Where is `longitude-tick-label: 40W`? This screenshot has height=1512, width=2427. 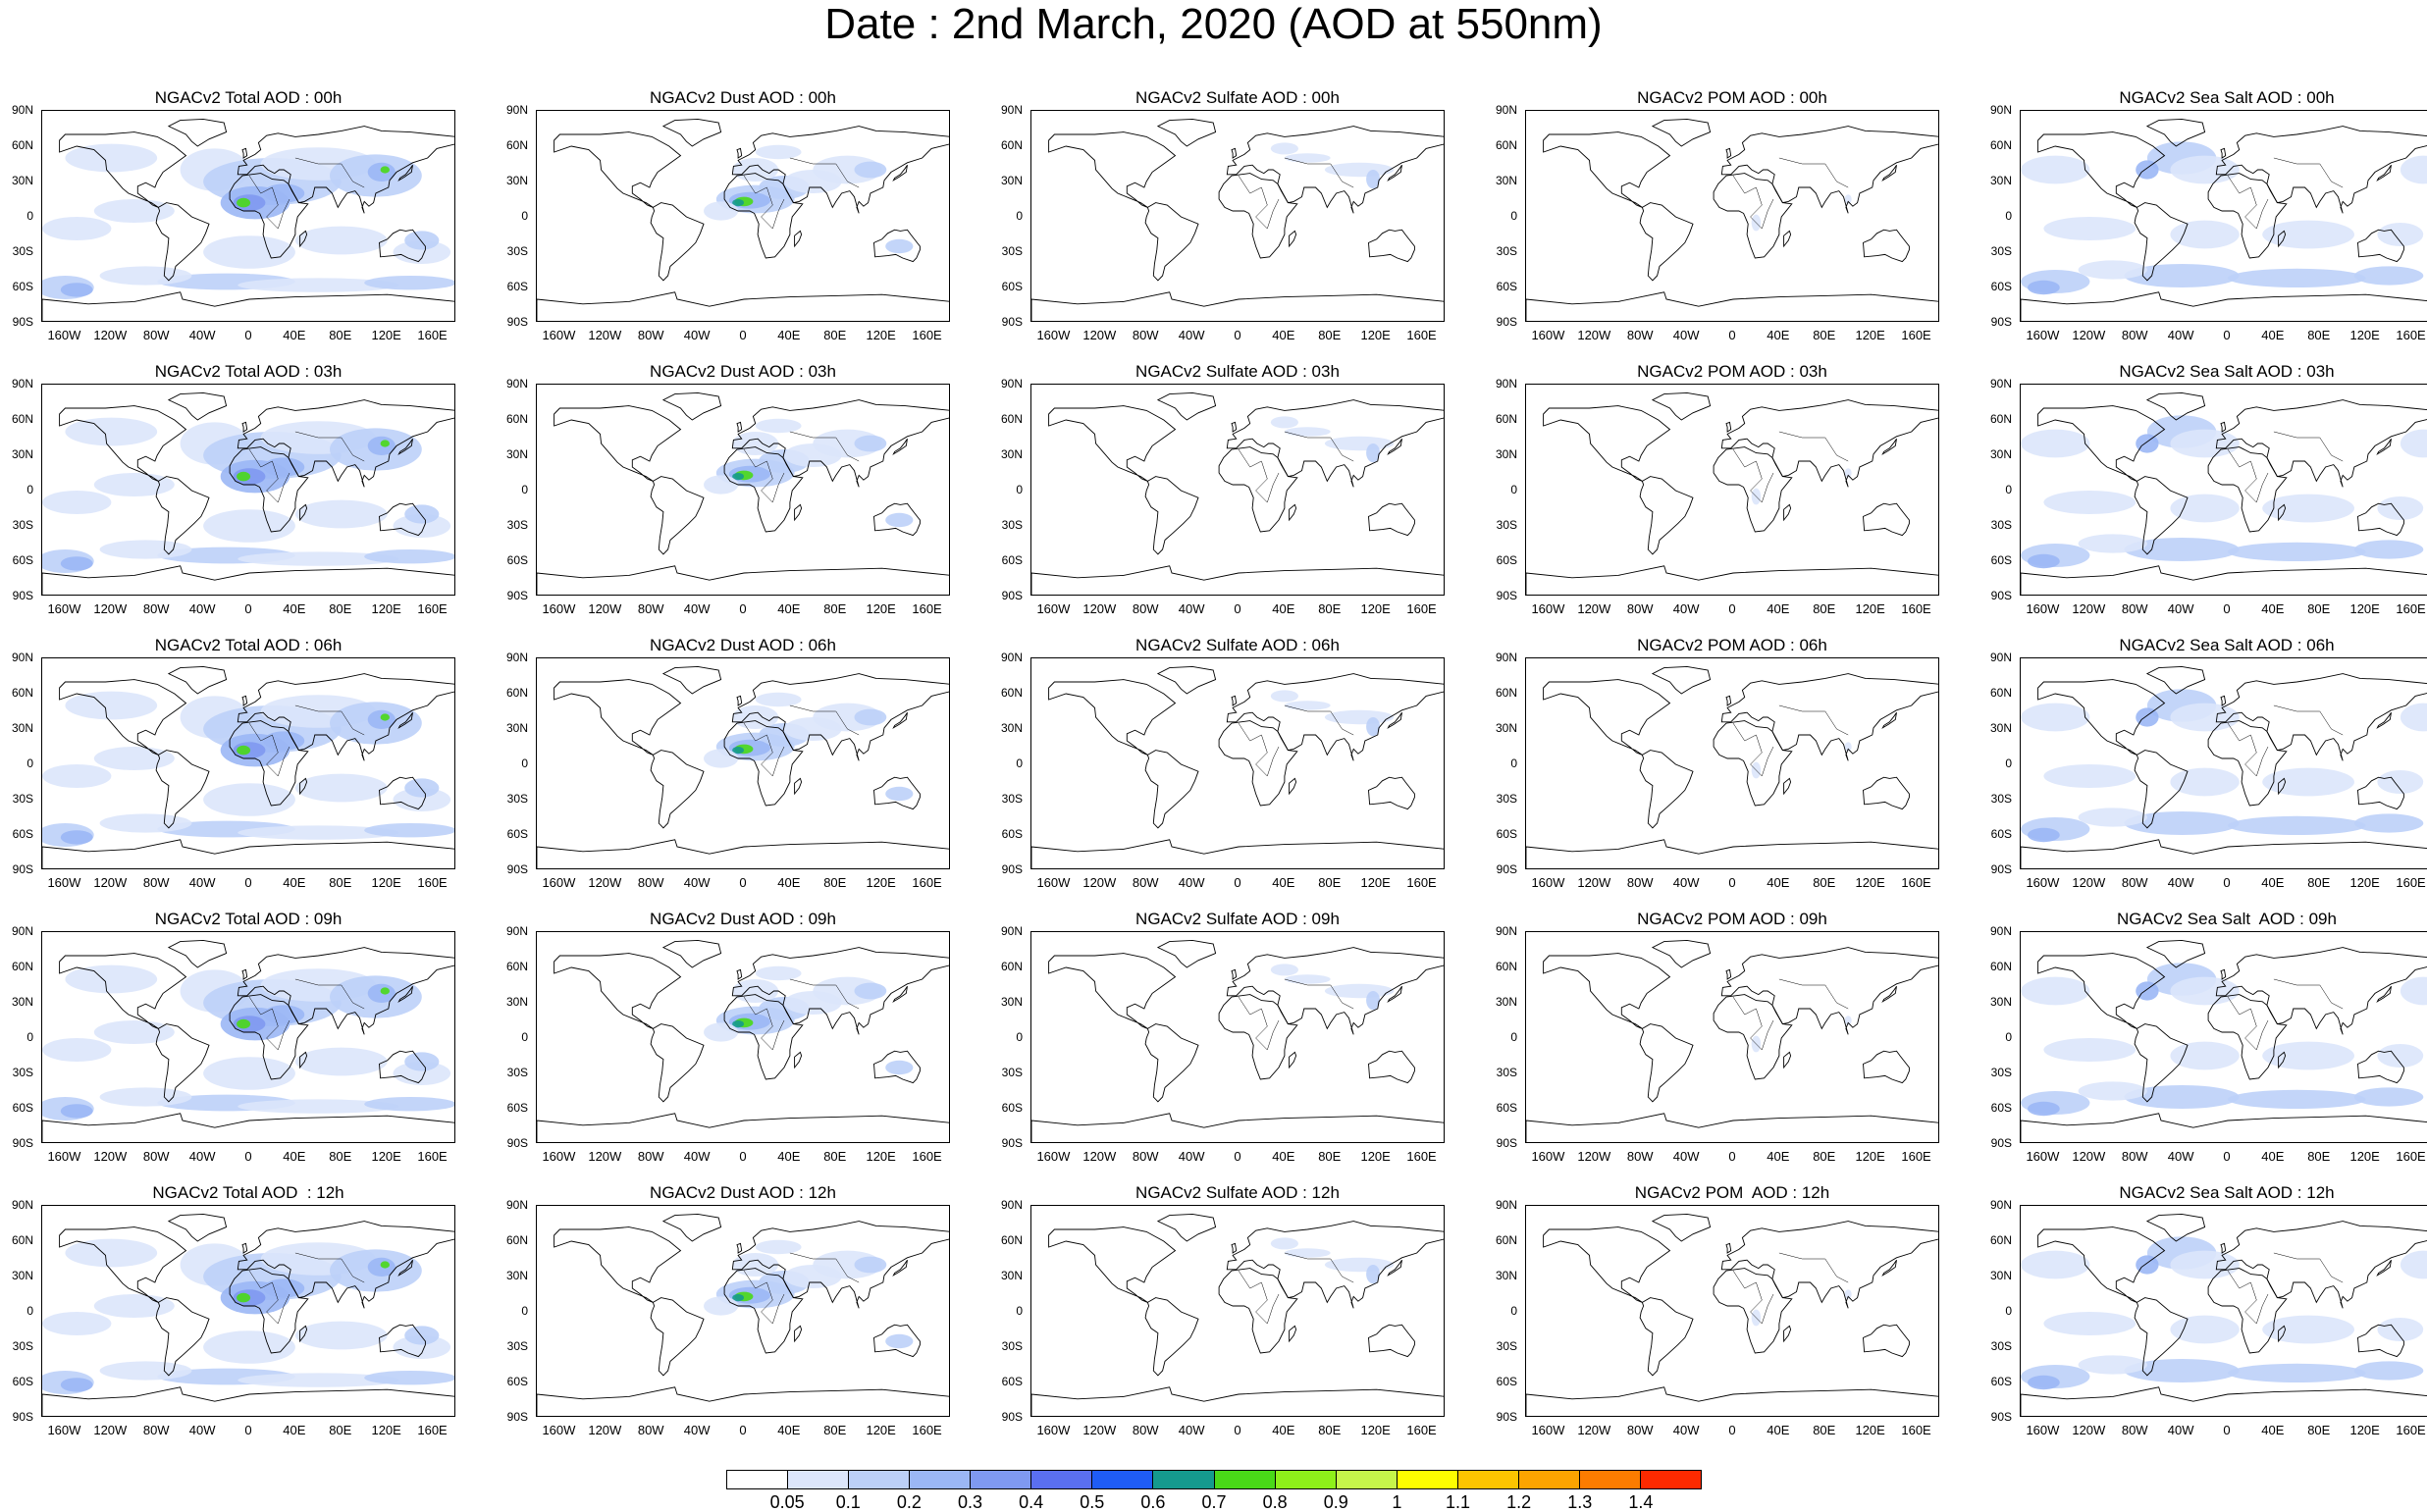
longitude-tick-label: 40W is located at coordinates (697, 1157).